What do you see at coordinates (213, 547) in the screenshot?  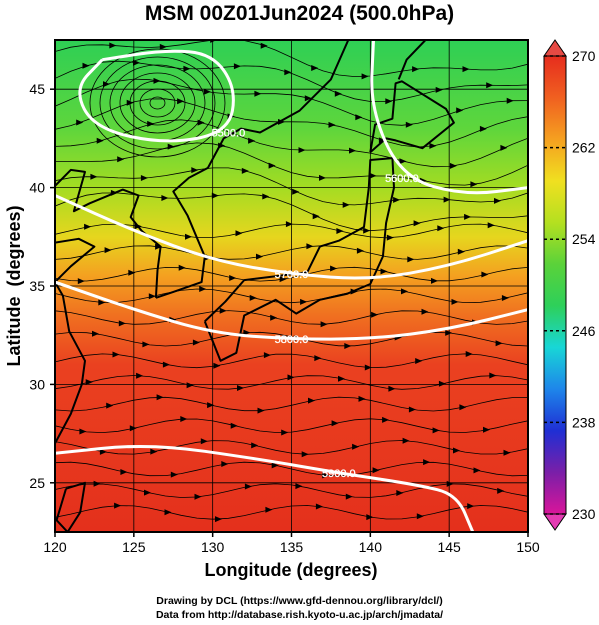 I see `x-tick-label: 130` at bounding box center [213, 547].